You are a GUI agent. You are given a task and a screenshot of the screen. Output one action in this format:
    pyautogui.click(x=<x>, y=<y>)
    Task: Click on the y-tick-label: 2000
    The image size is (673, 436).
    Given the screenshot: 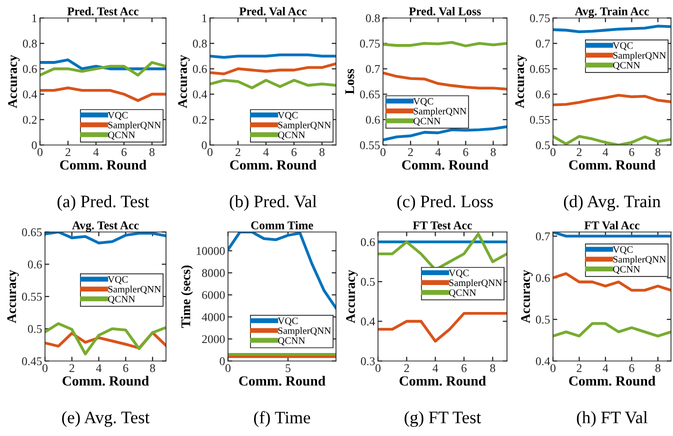 What is the action you would take?
    pyautogui.click(x=213, y=339)
    